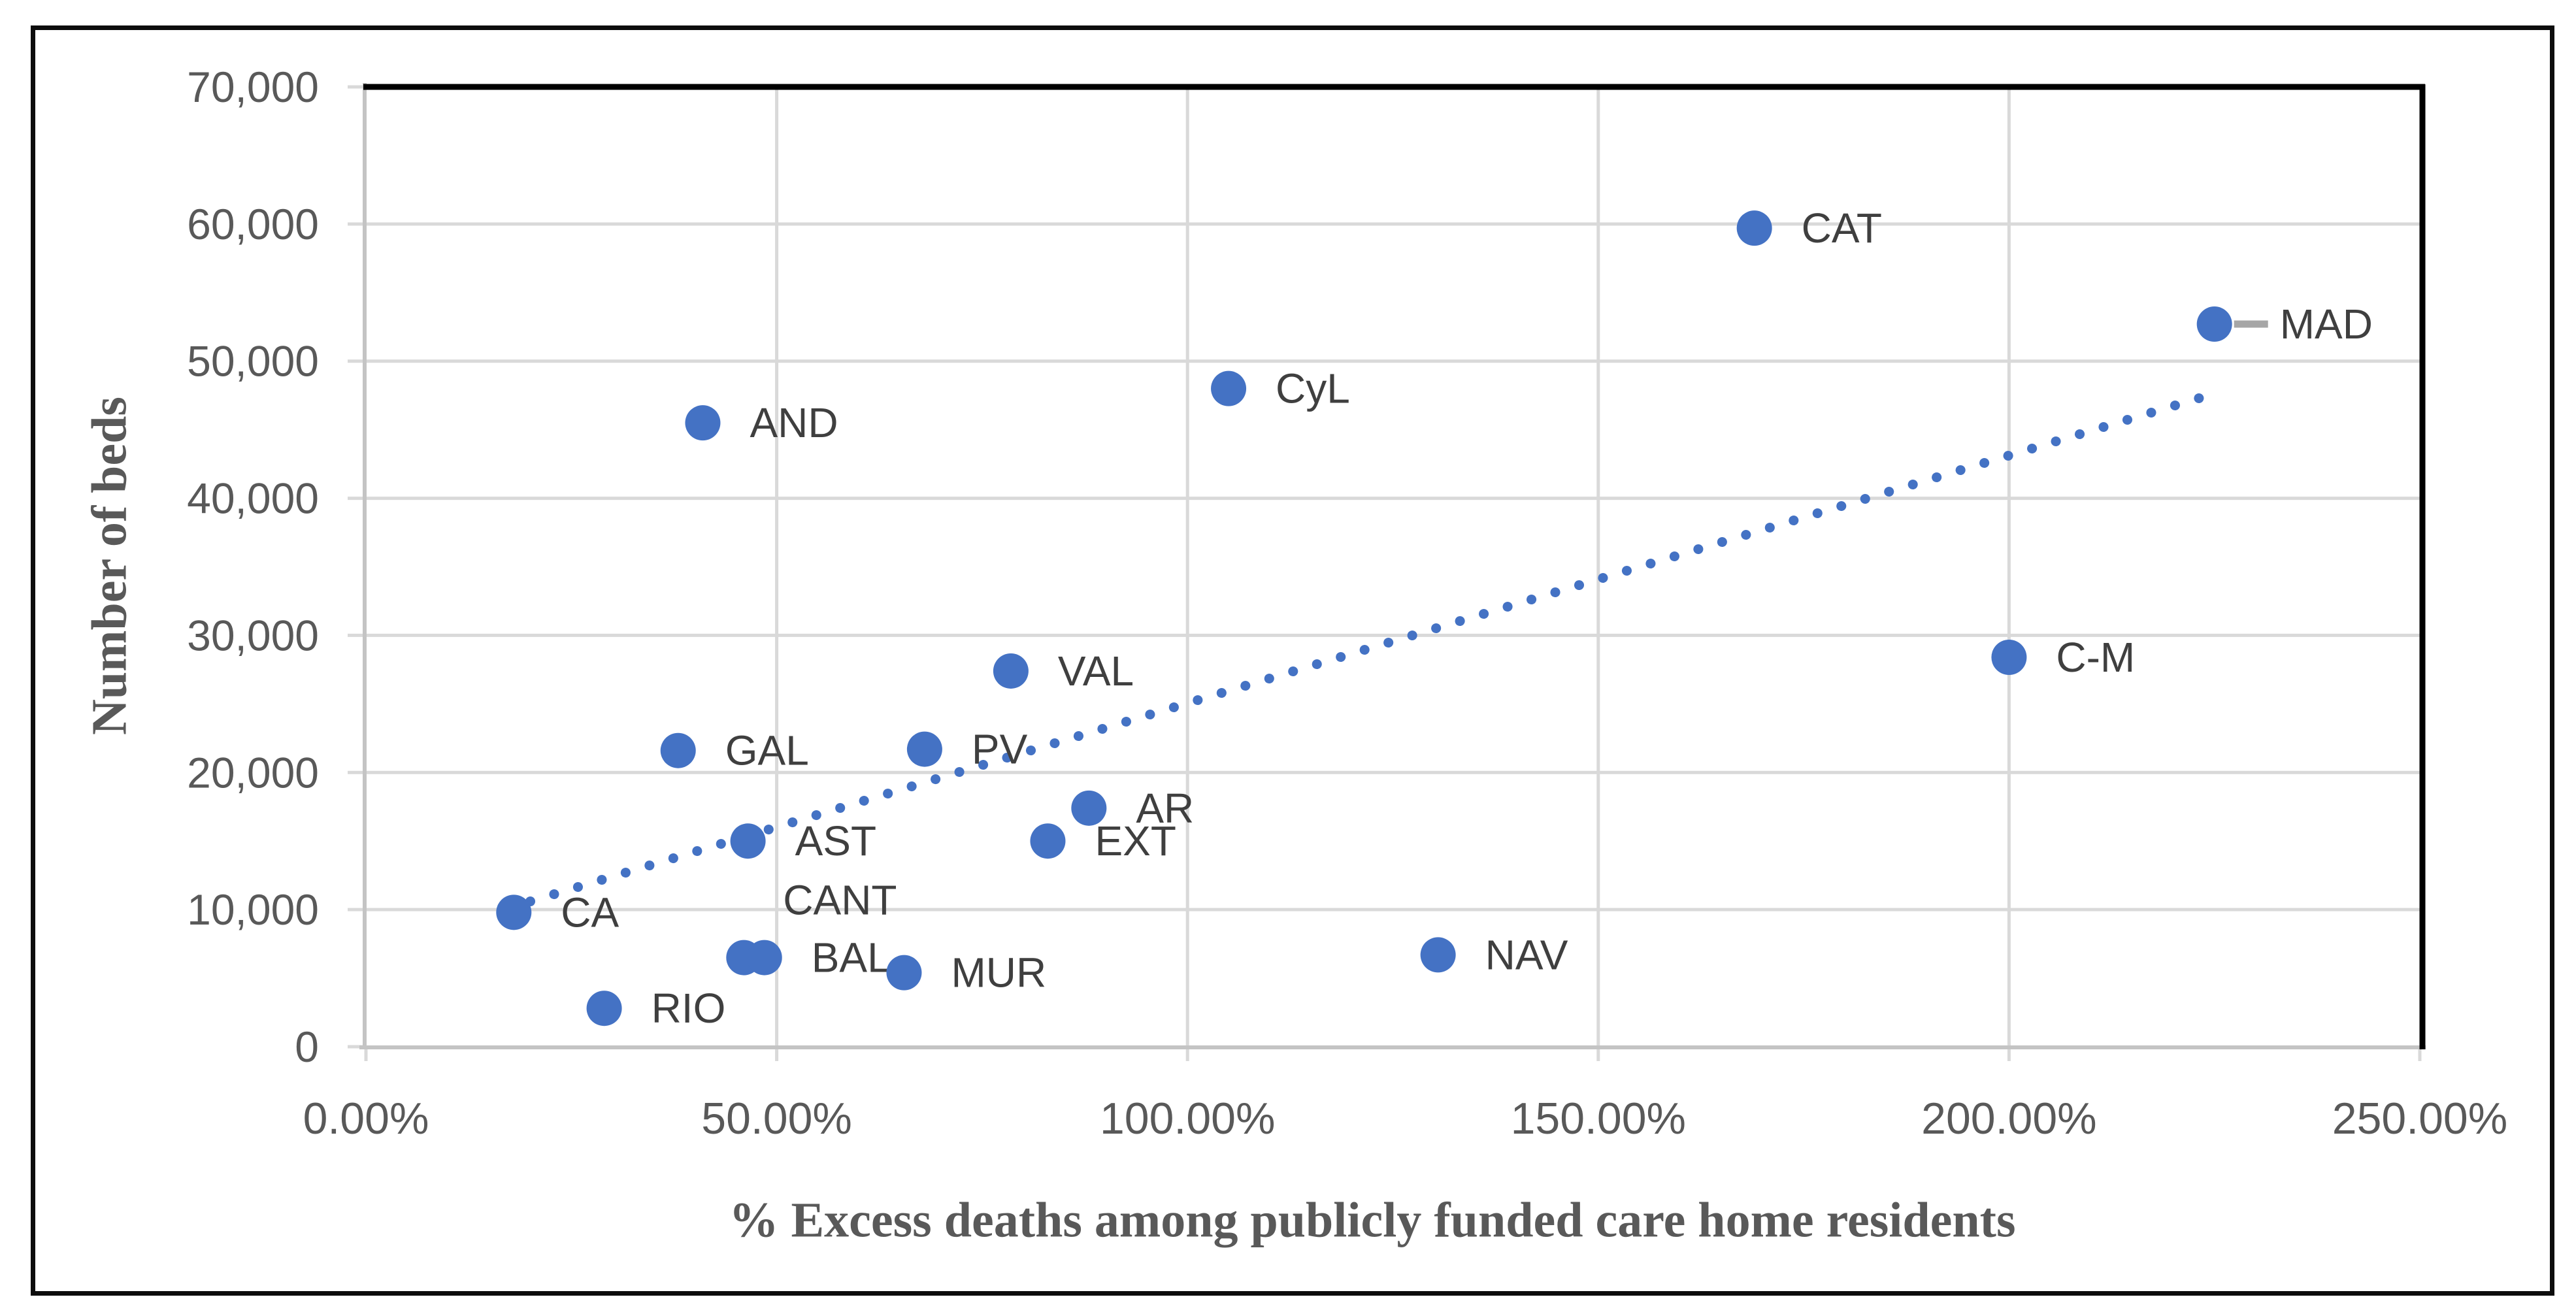  I want to click on data-point-NAV, so click(1438, 955).